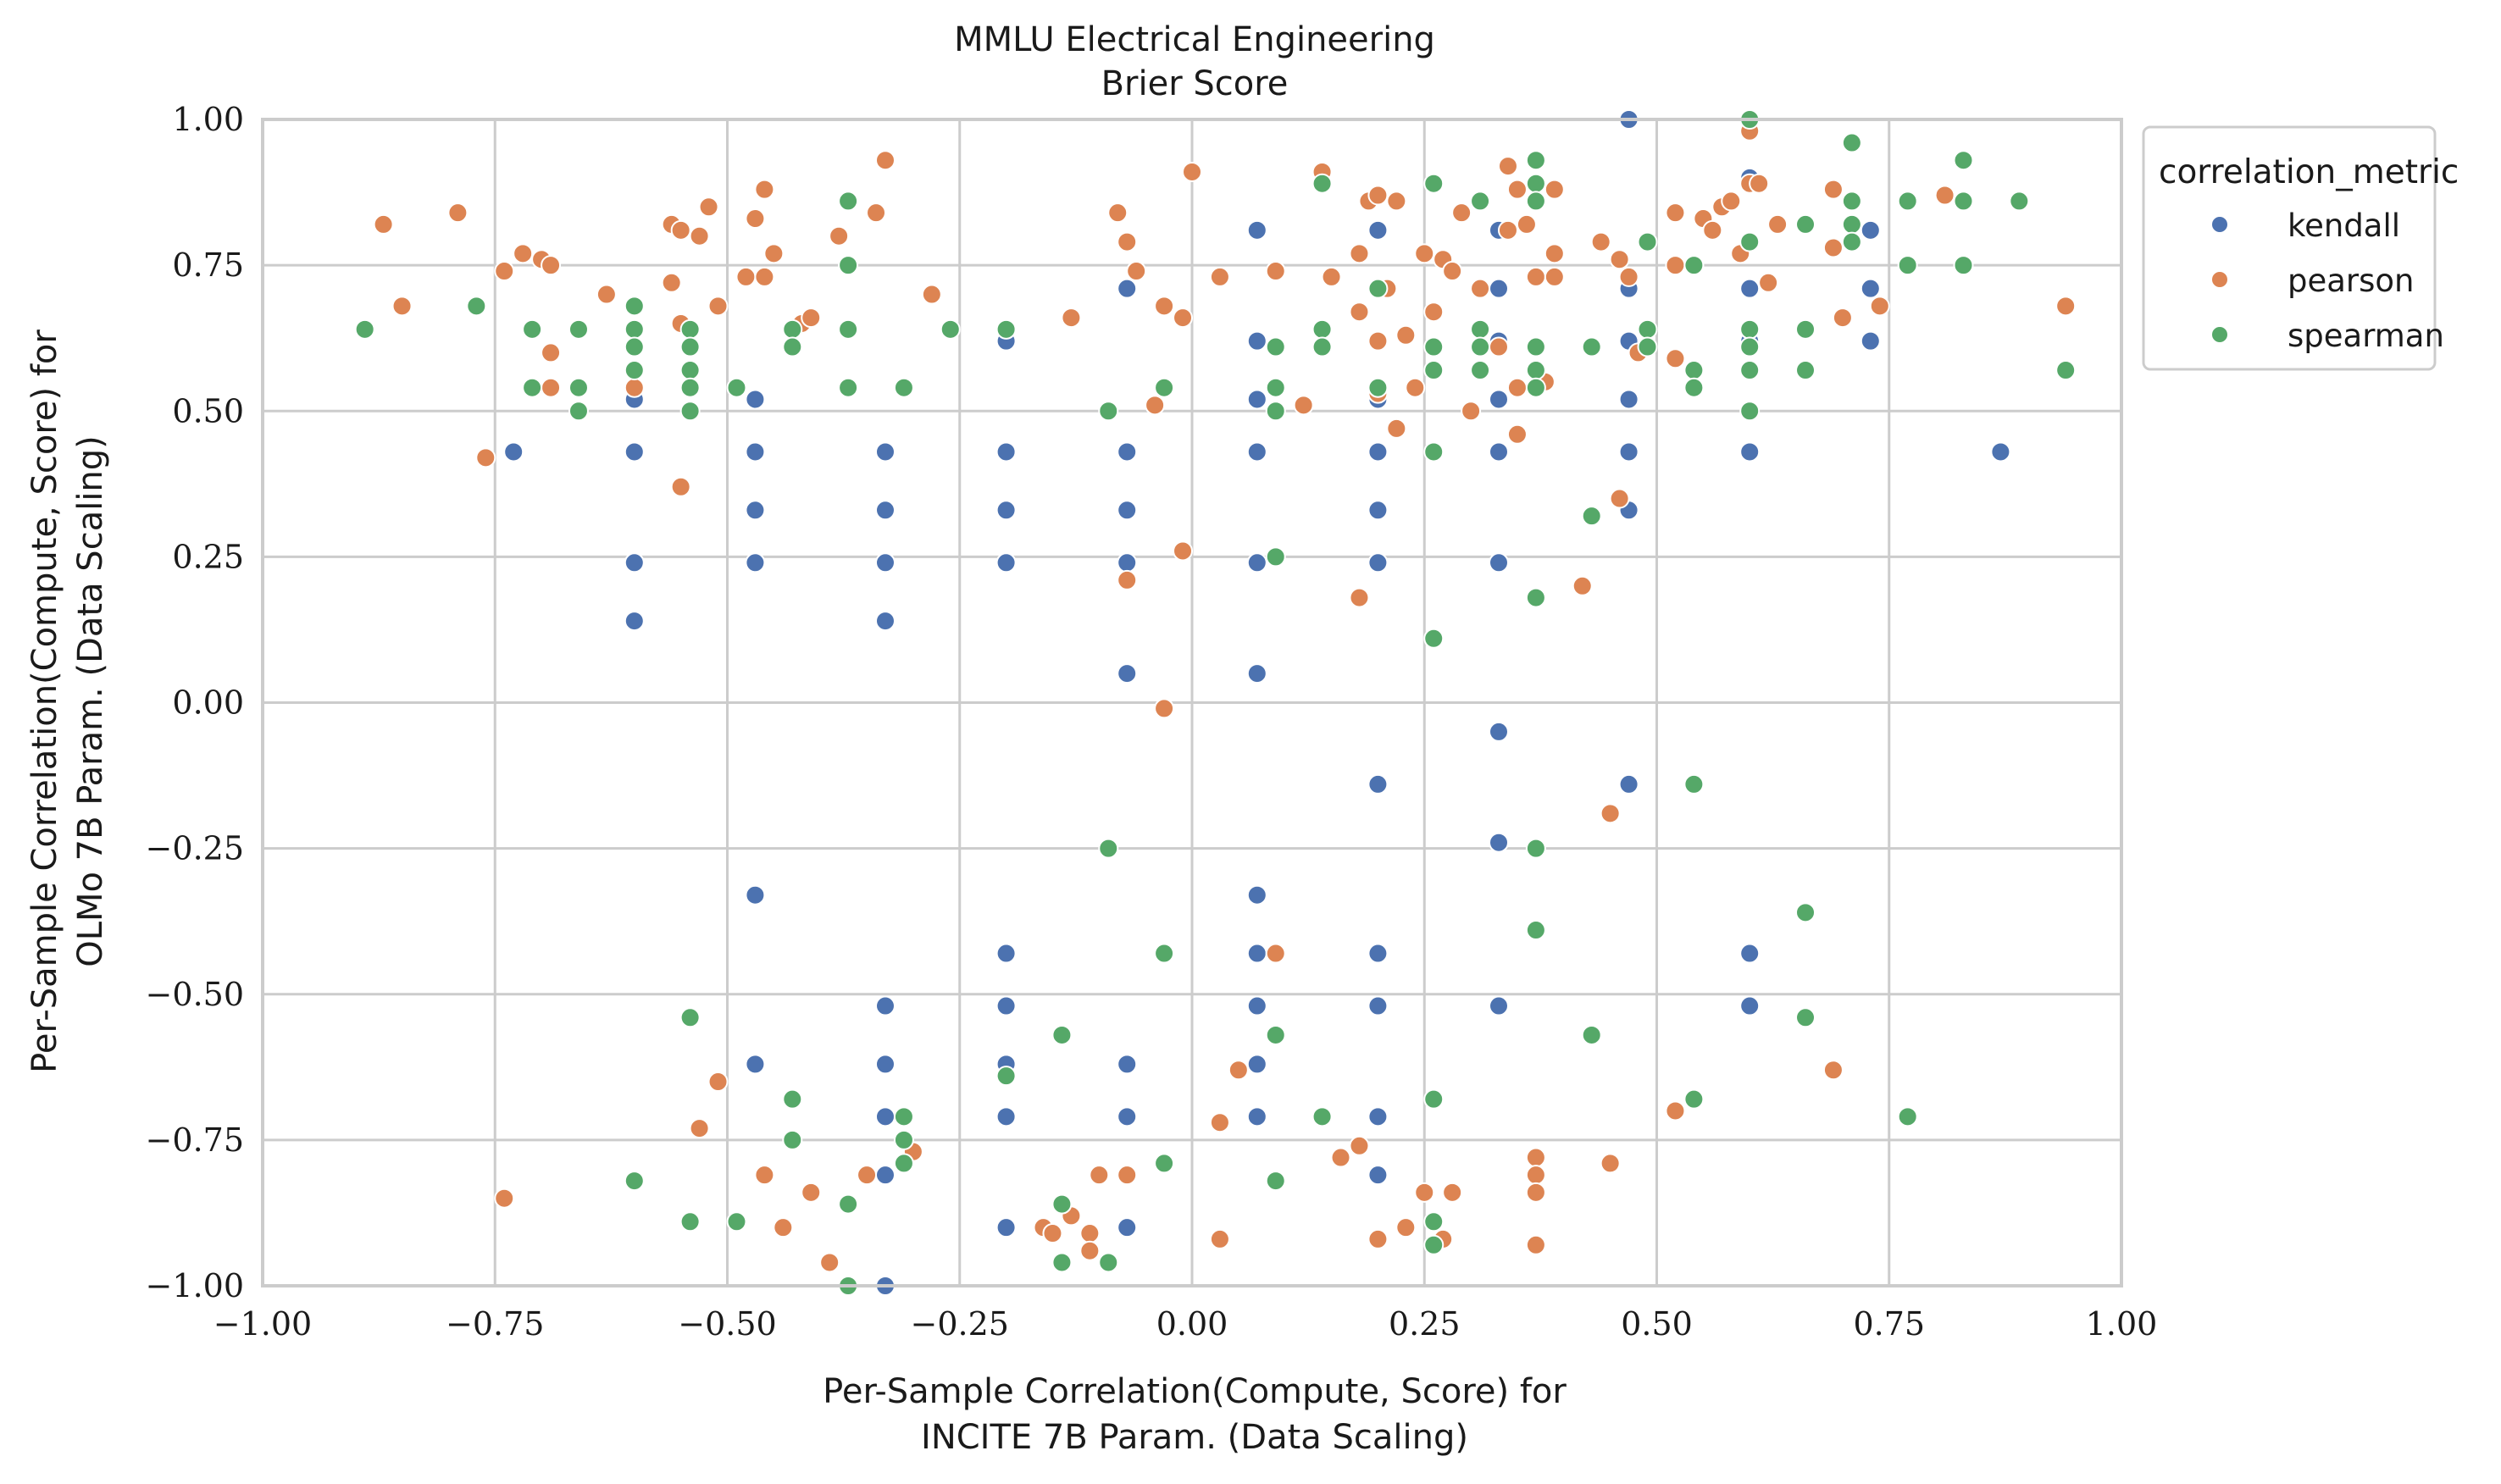  I want to click on y-tick-label: 0.75, so click(208, 265).